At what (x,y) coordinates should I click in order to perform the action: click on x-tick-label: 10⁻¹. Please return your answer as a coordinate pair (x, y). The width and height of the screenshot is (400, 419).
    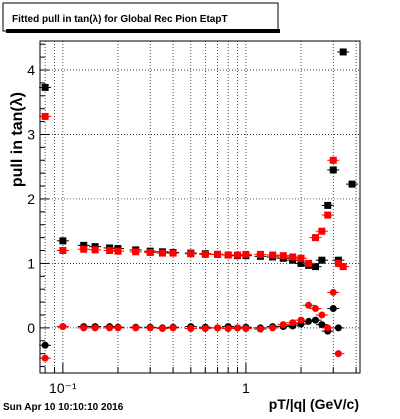
    Looking at the image, I should click on (63, 388).